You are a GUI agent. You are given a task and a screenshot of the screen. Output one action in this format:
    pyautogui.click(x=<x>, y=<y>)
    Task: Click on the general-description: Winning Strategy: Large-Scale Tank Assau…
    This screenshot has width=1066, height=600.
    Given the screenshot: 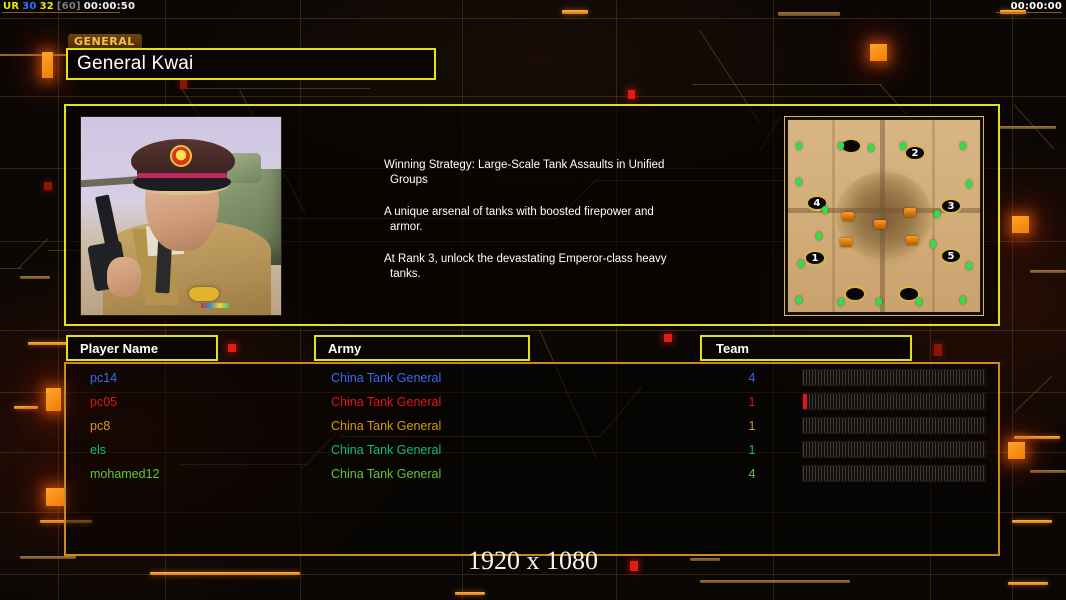 What is the action you would take?
    pyautogui.click(x=550, y=228)
    